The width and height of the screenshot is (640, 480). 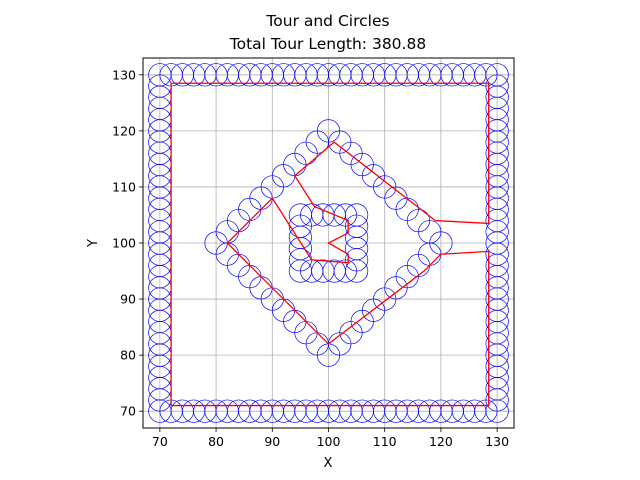 What do you see at coordinates (385, 441) in the screenshot?
I see `x-tick-label: 110` at bounding box center [385, 441].